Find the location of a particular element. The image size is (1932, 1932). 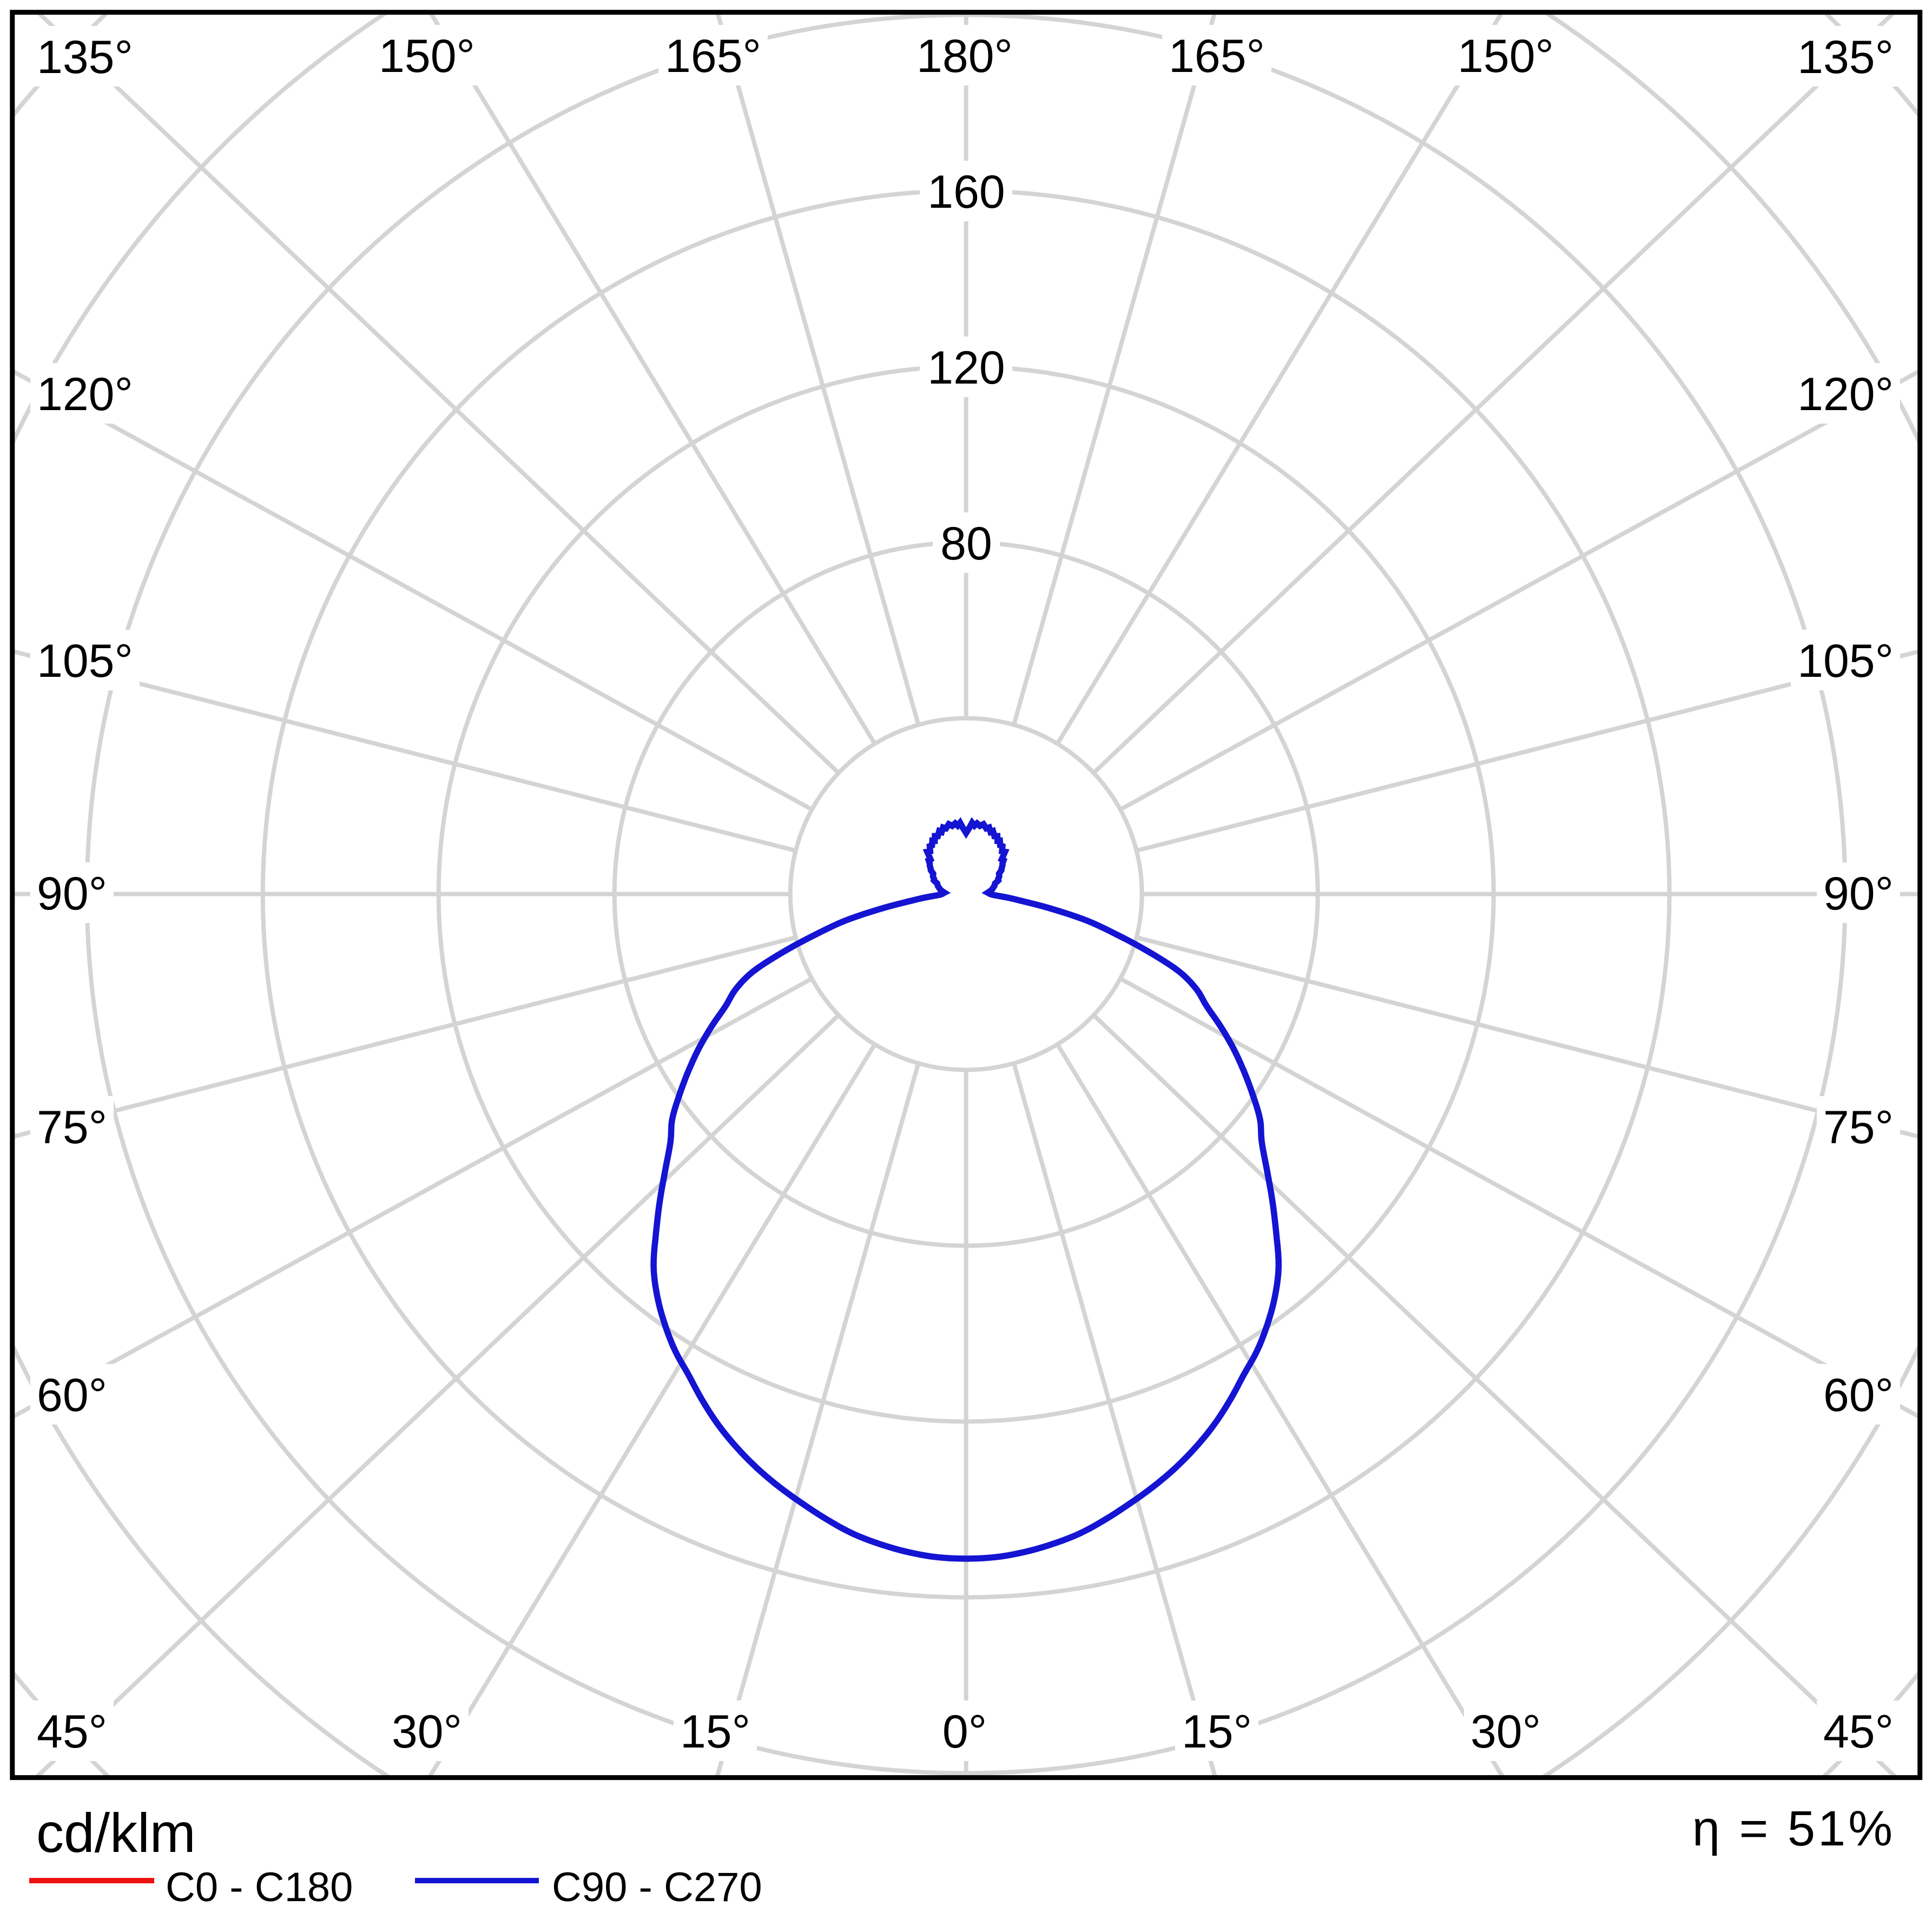

svg-text: 180° is located at coordinates (964, 56).